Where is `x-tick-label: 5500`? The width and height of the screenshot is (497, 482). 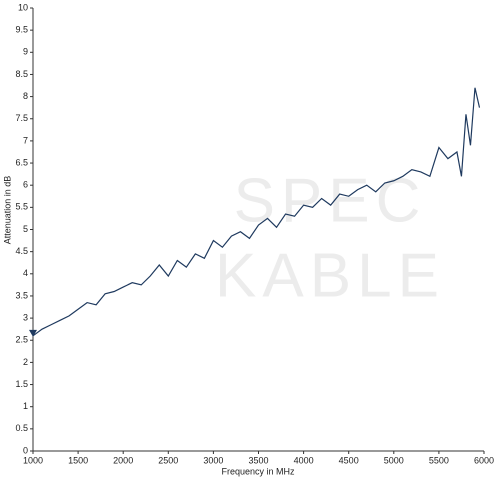 x-tick-label: 5500 is located at coordinates (439, 460).